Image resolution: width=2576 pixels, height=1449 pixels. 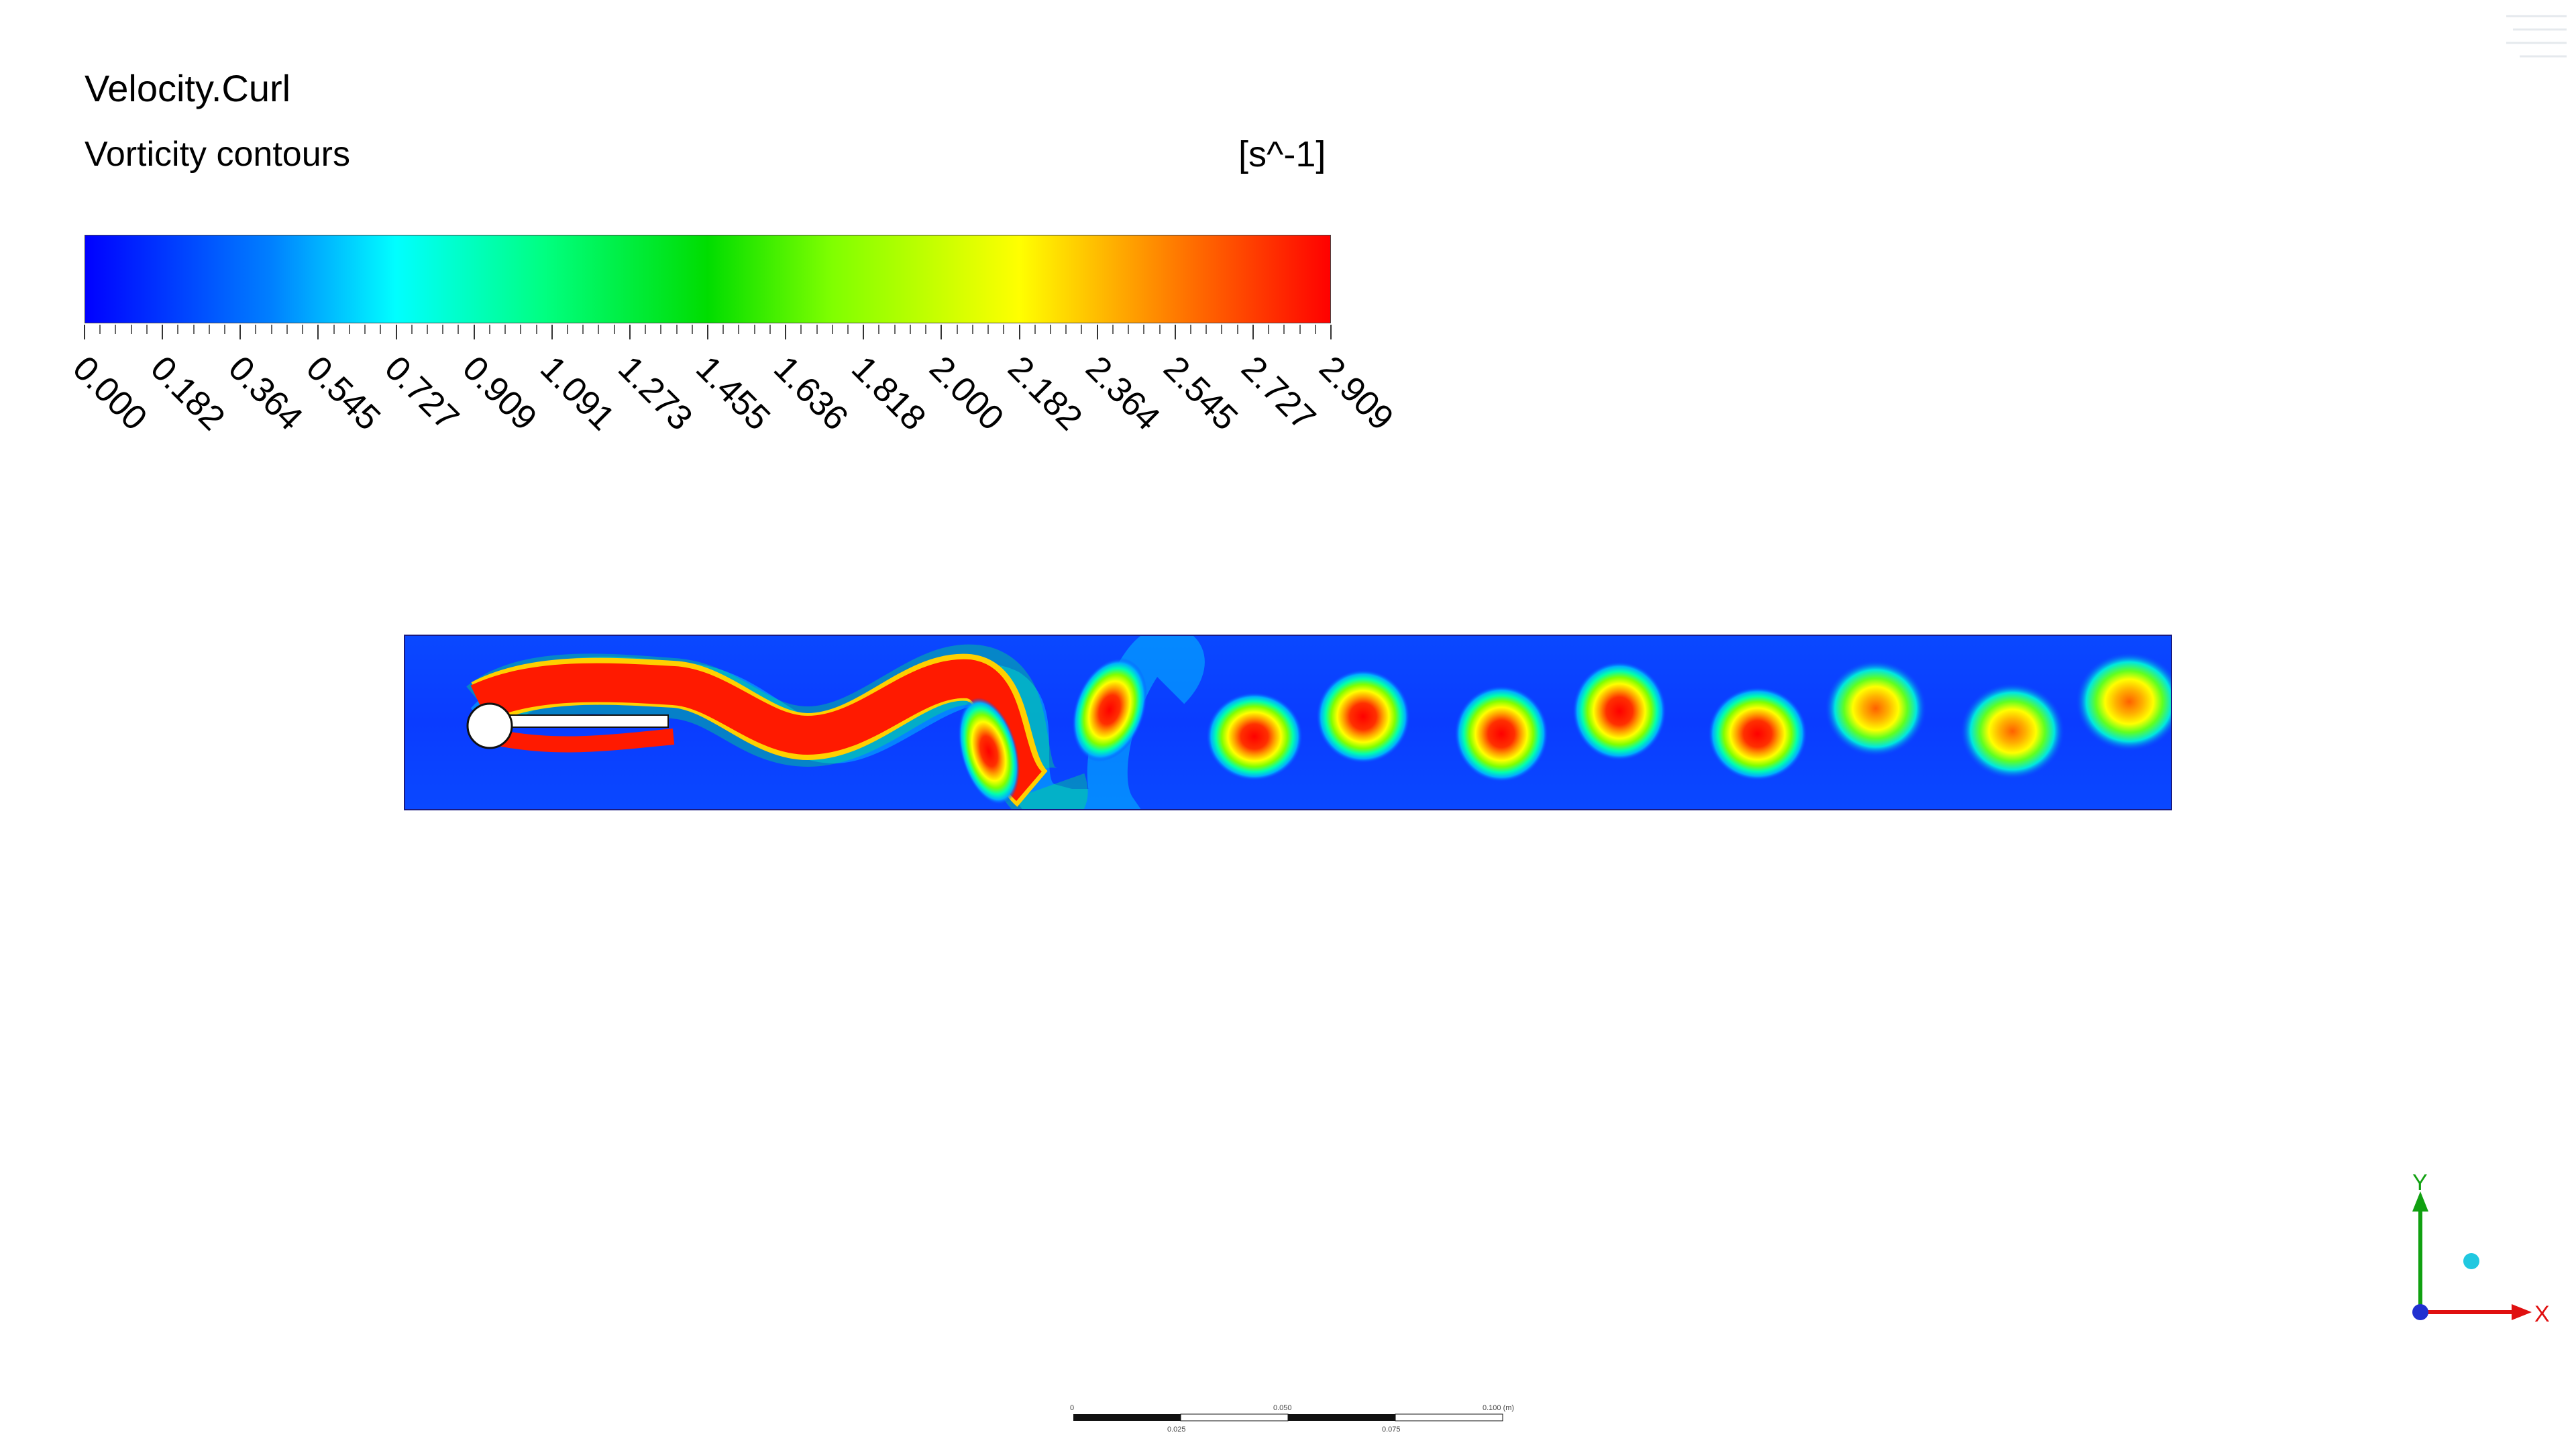 I want to click on scale-label-025: 0.025, so click(x=1176, y=1430).